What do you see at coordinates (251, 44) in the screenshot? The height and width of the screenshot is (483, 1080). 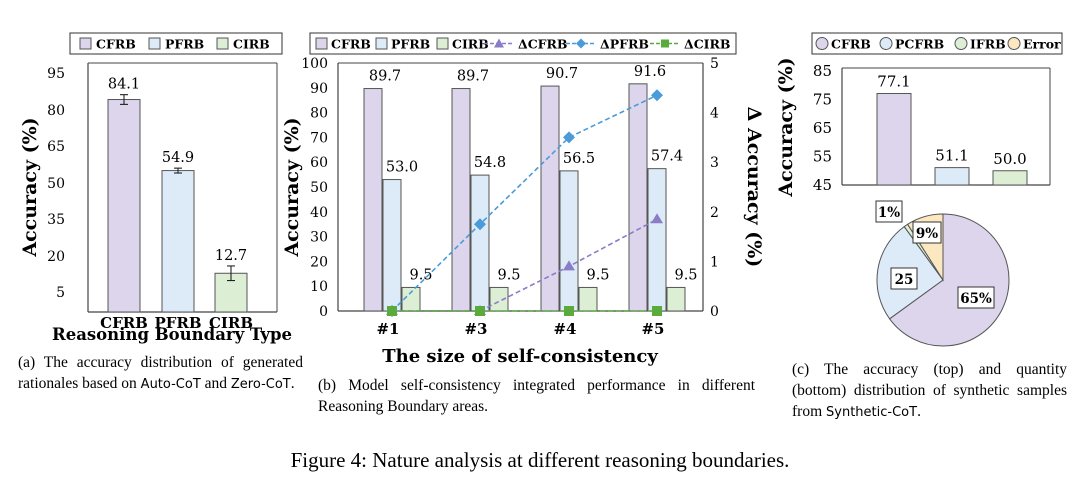 I see `panel-a-legend-label: CIRB` at bounding box center [251, 44].